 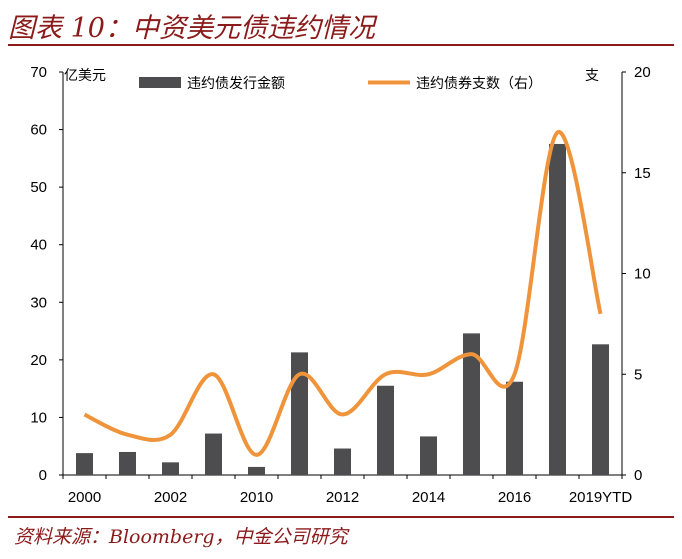 What do you see at coordinates (557, 309) in the screenshot?
I see `bar-2017` at bounding box center [557, 309].